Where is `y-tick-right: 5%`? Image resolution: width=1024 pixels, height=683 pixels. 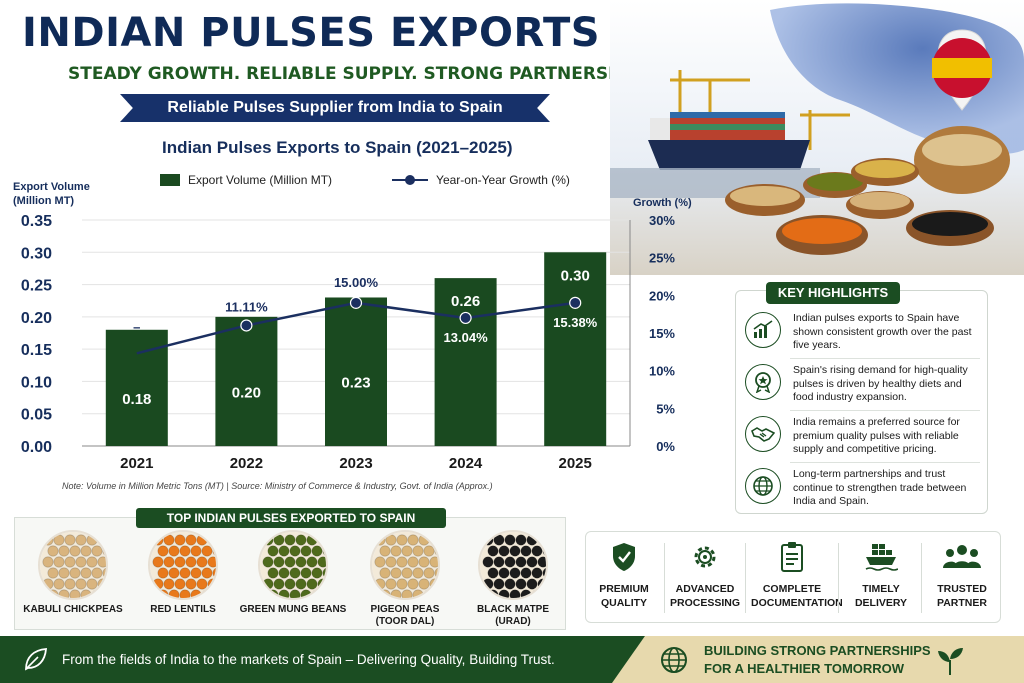 y-tick-right: 5% is located at coordinates (665, 408).